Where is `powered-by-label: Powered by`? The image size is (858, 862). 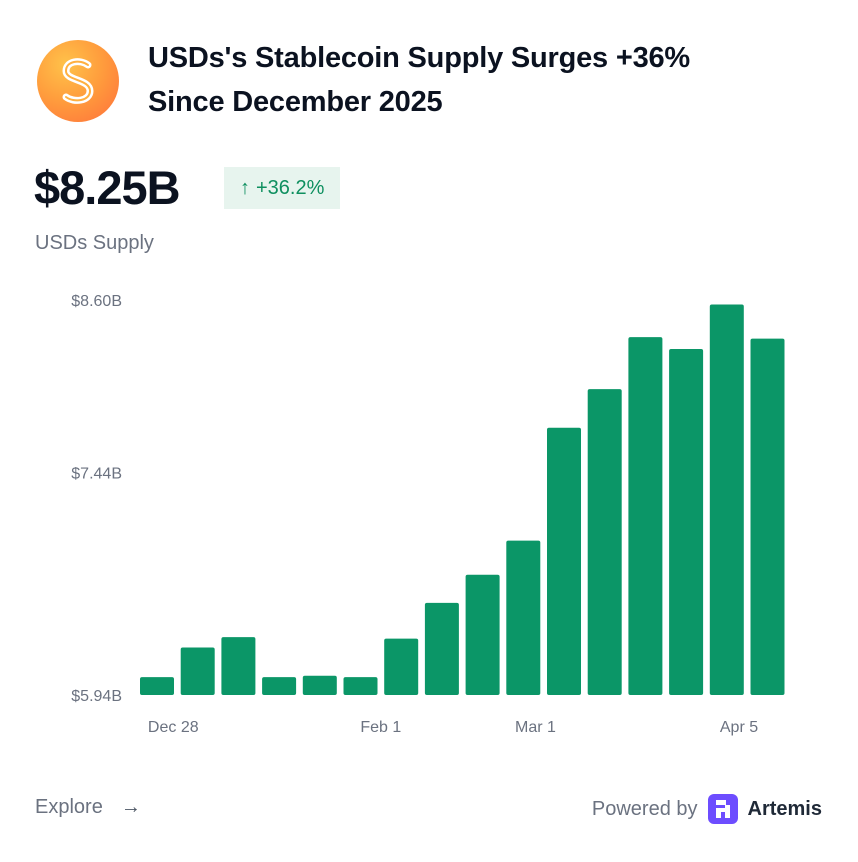
powered-by-label: Powered by is located at coordinates (644, 808).